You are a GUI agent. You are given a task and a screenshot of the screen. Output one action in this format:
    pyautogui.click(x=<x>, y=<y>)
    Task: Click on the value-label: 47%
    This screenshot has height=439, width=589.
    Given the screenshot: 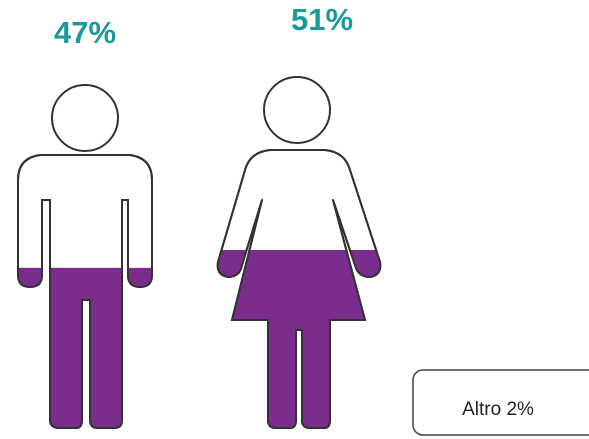 What is the action you would take?
    pyautogui.click(x=85, y=32)
    